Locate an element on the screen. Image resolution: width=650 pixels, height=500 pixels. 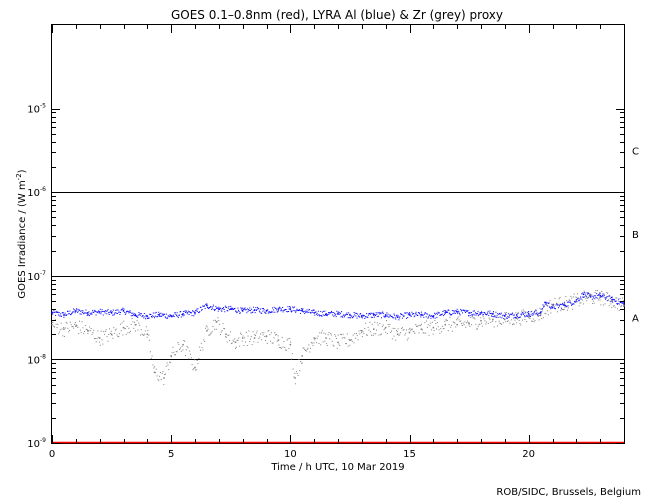
y-tick-label-0: 10-9 is located at coordinates (36, 443).